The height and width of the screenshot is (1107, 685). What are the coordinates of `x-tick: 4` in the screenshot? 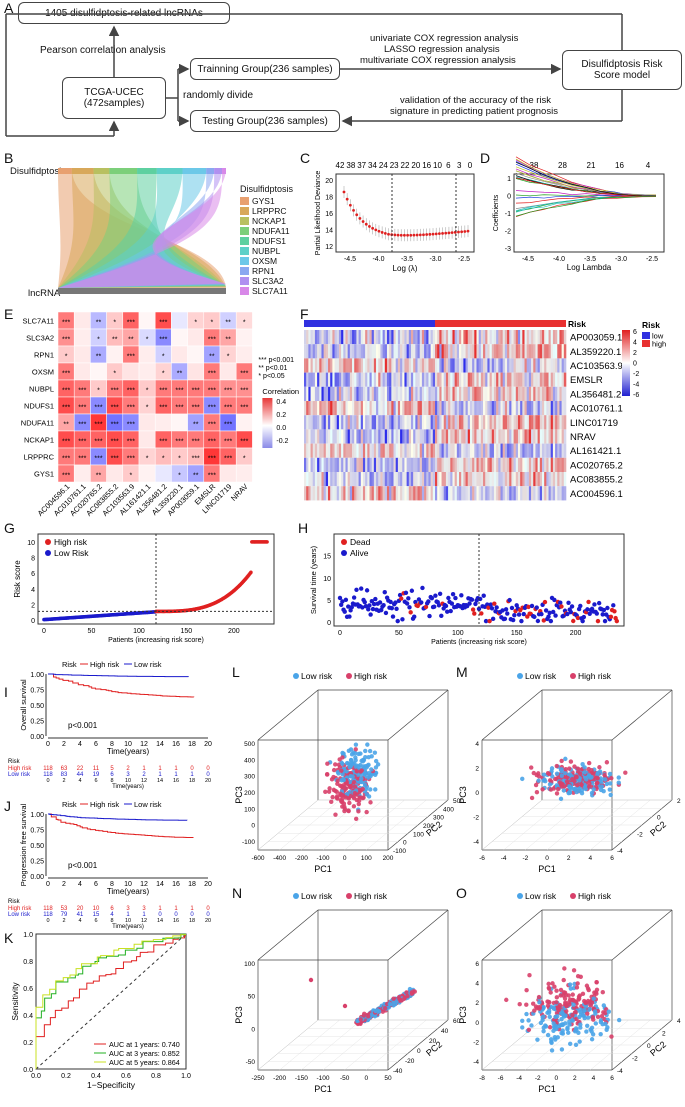 It's located at (80, 884).